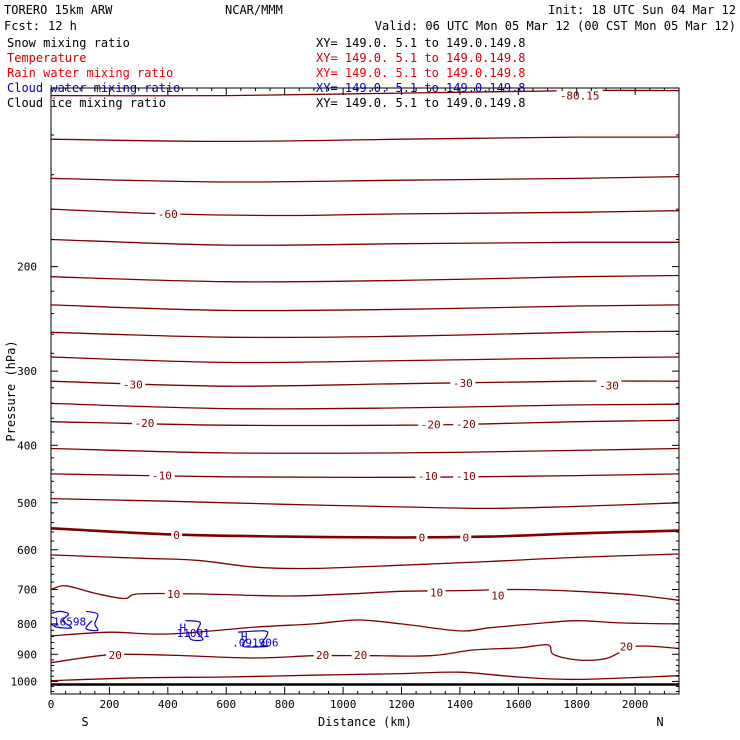 Image resolution: width=740 pixels, height=740 pixels. Describe the element at coordinates (365, 212) in the screenshot. I see `isotherm-m60` at that location.